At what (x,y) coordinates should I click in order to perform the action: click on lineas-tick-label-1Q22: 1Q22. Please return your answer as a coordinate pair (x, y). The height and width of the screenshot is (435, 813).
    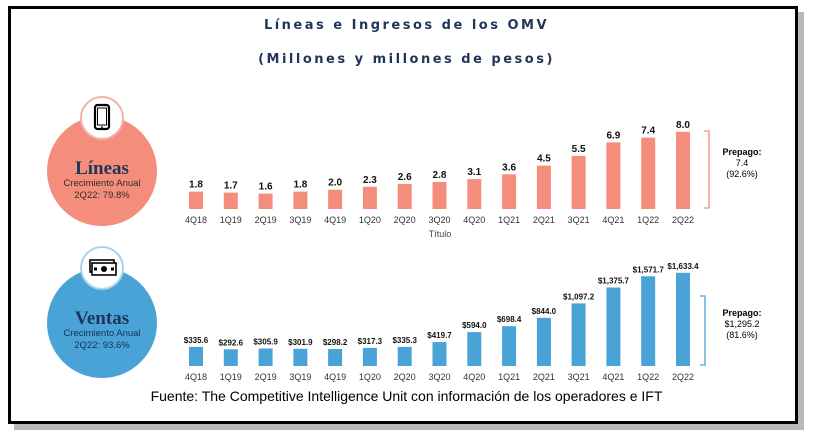
    Looking at the image, I should click on (648, 220).